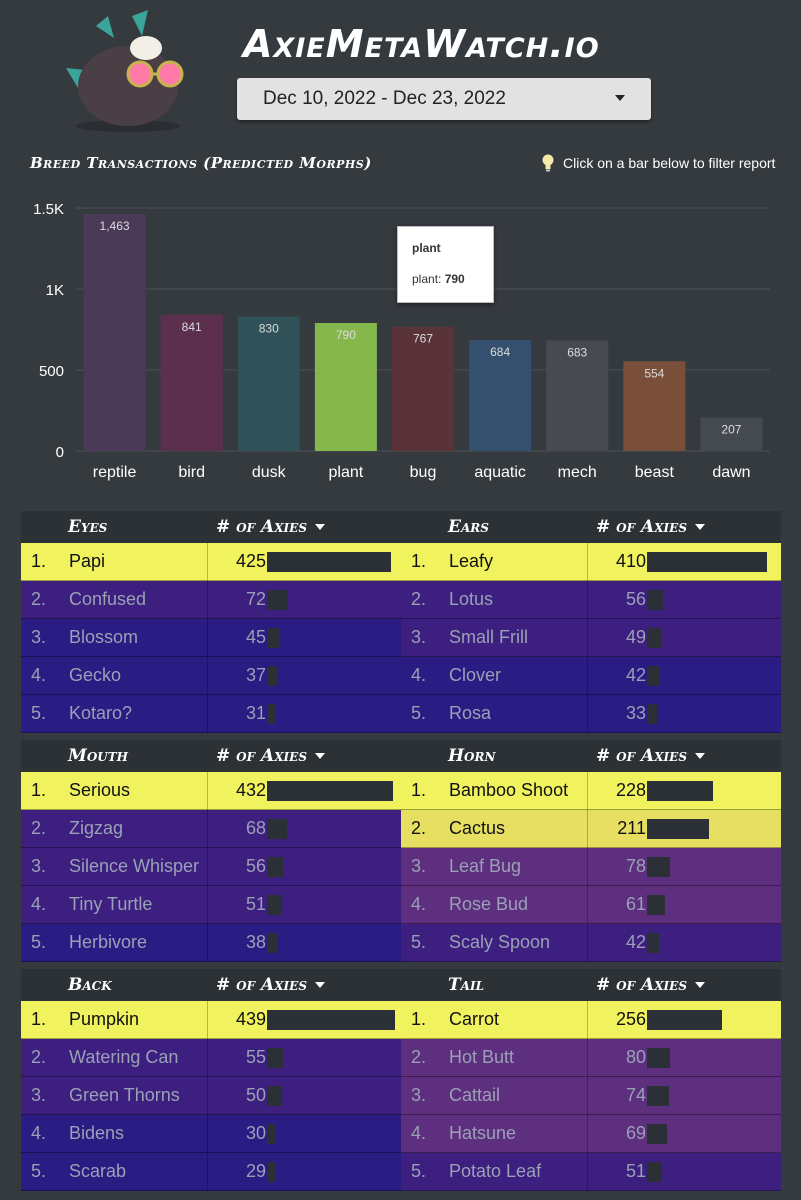  I want to click on table-row: 2. Watering Can 55, so click(211, 1058).